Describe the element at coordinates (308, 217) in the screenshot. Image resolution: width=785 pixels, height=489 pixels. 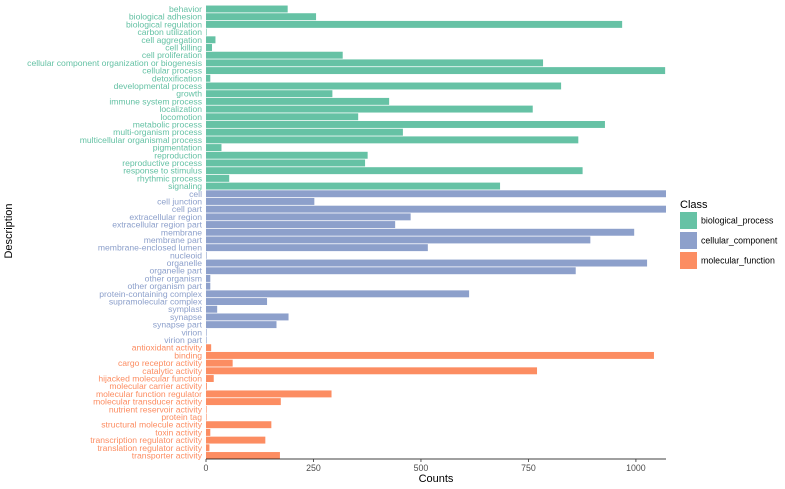
I see `bar-extracellular-region` at that location.